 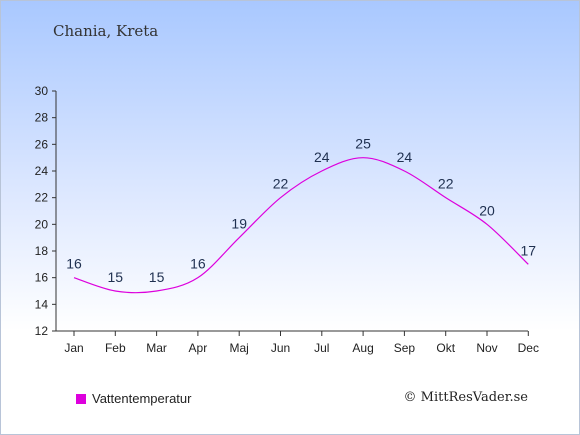 What do you see at coordinates (42, 144) in the screenshot?
I see `y-tick-label: 26` at bounding box center [42, 144].